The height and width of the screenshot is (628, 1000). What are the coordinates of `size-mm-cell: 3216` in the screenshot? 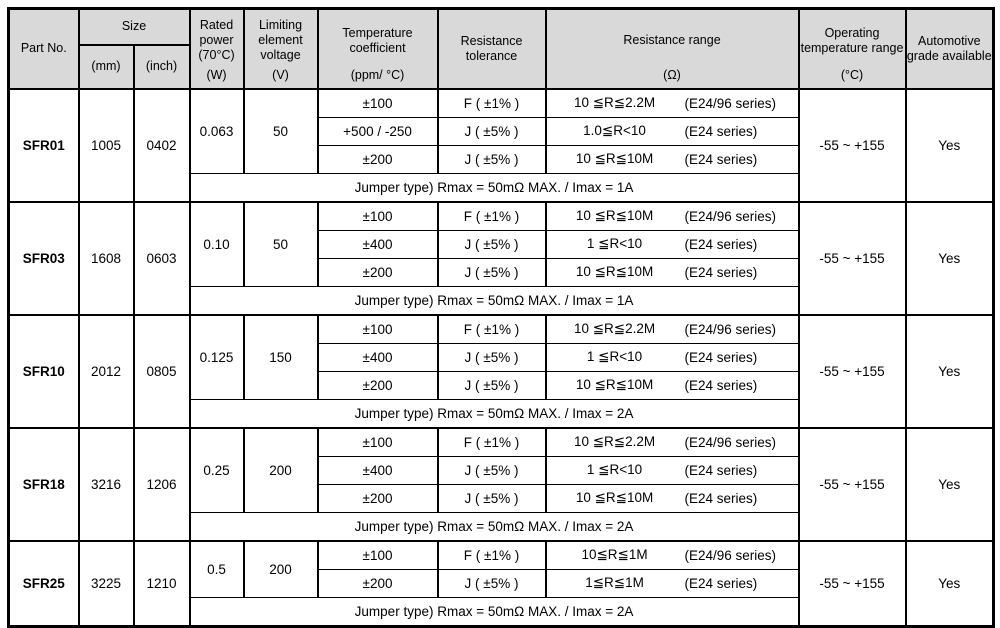 It's located at (106, 483).